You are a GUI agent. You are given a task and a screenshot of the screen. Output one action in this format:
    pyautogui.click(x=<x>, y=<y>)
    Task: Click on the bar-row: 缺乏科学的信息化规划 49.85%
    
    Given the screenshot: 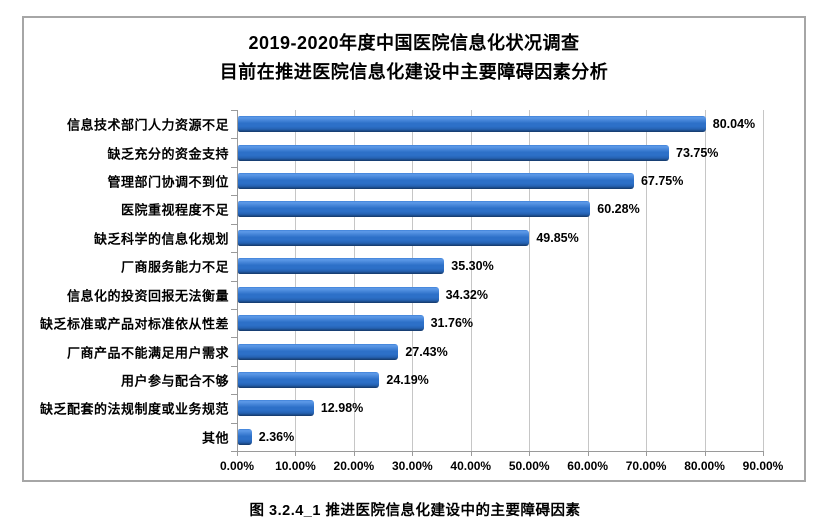 What is the action you would take?
    pyautogui.click(x=428, y=238)
    